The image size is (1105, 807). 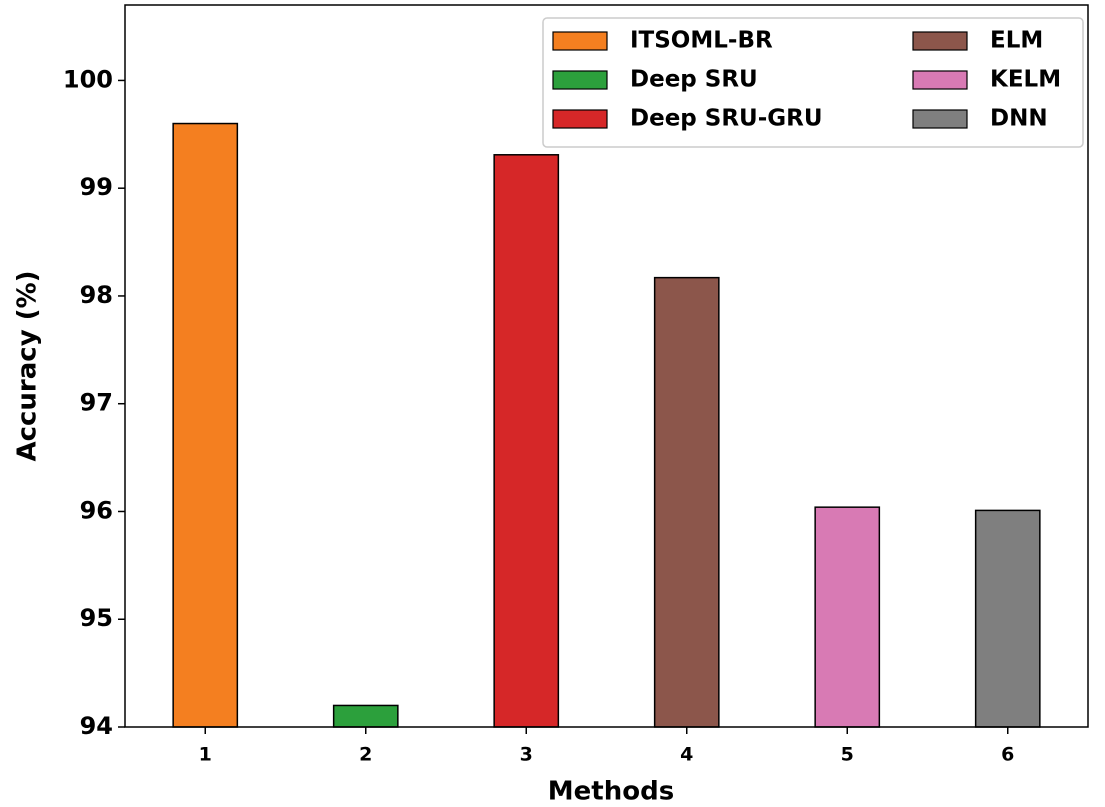 What do you see at coordinates (28, 365) in the screenshot?
I see `y-axis-label: Accuracy (%)` at bounding box center [28, 365].